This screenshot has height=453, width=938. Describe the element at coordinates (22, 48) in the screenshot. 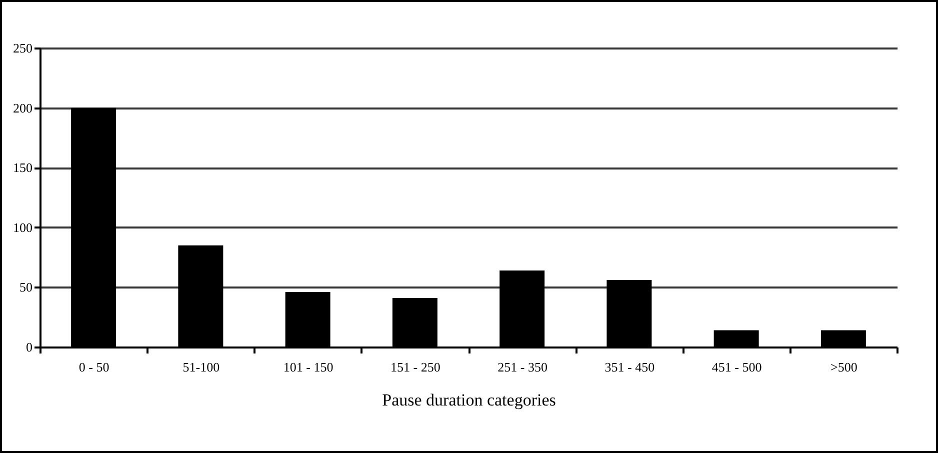

I see `y-tick-label: 250` at that location.